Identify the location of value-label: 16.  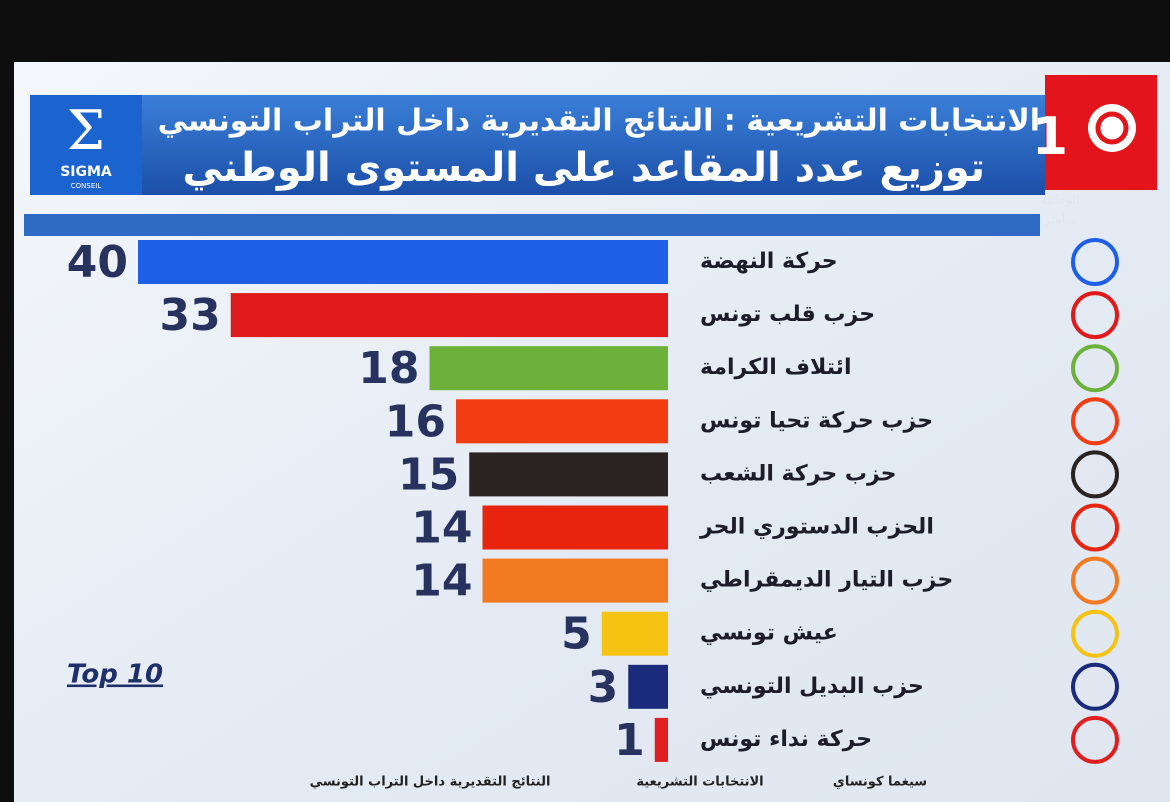
(415, 421).